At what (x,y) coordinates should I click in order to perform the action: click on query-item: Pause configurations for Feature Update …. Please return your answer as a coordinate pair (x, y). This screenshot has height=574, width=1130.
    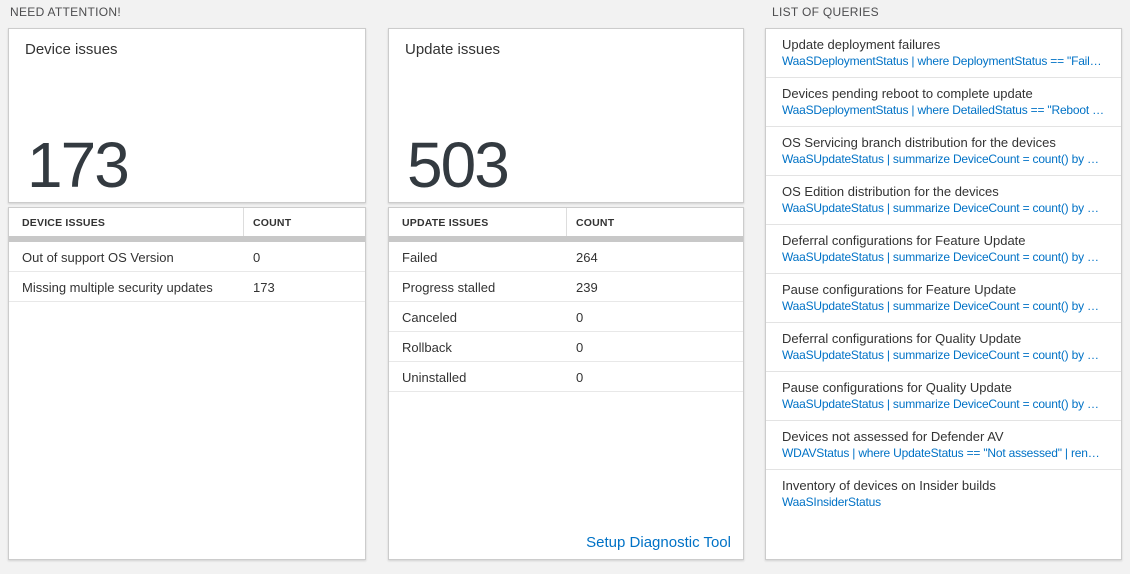
    Looking at the image, I should click on (943, 298).